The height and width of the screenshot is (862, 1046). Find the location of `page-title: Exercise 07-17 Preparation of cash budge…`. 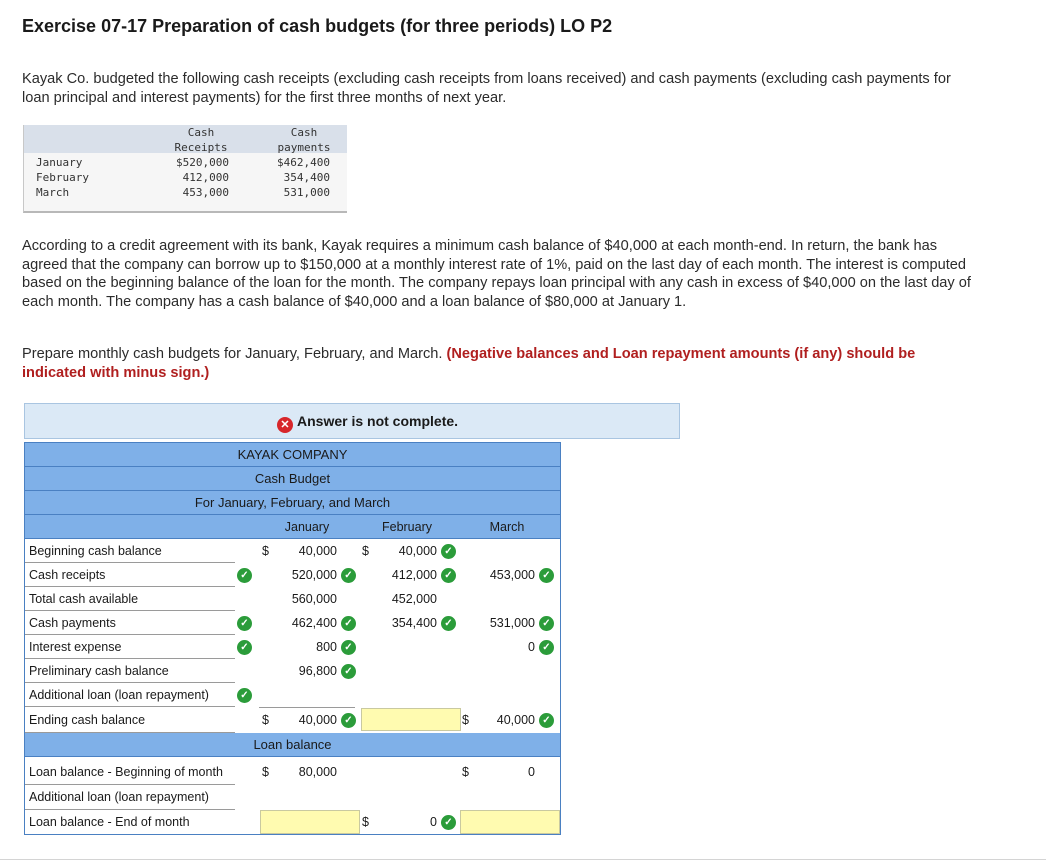

page-title: Exercise 07-17 Preparation of cash budge… is located at coordinates (317, 26).